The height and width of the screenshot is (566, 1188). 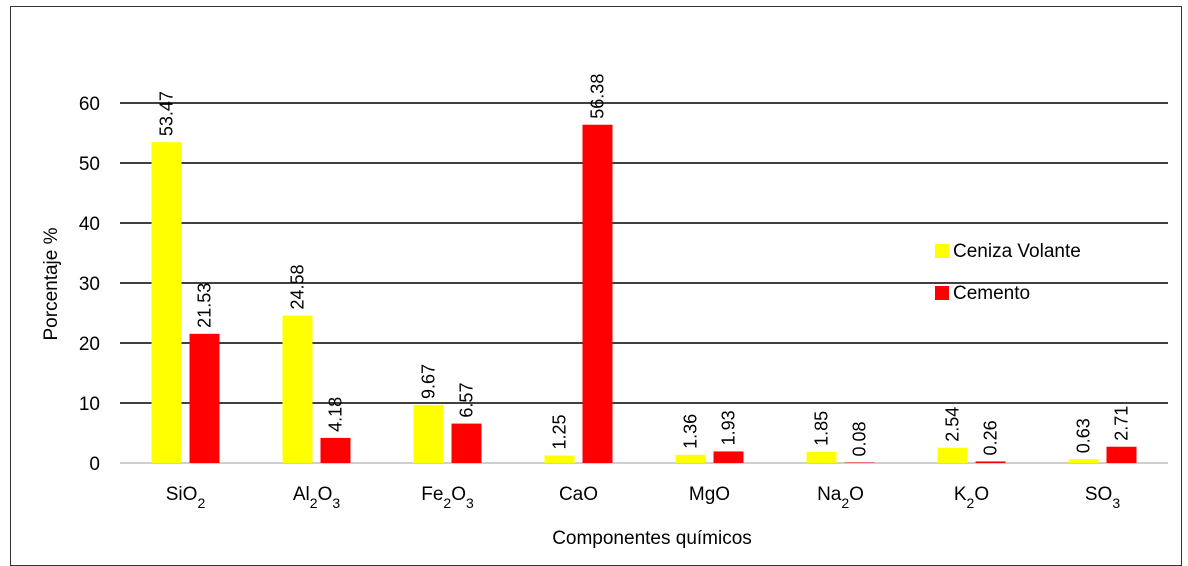 What do you see at coordinates (1122, 423) in the screenshot?
I see `data-label: 2.71` at bounding box center [1122, 423].